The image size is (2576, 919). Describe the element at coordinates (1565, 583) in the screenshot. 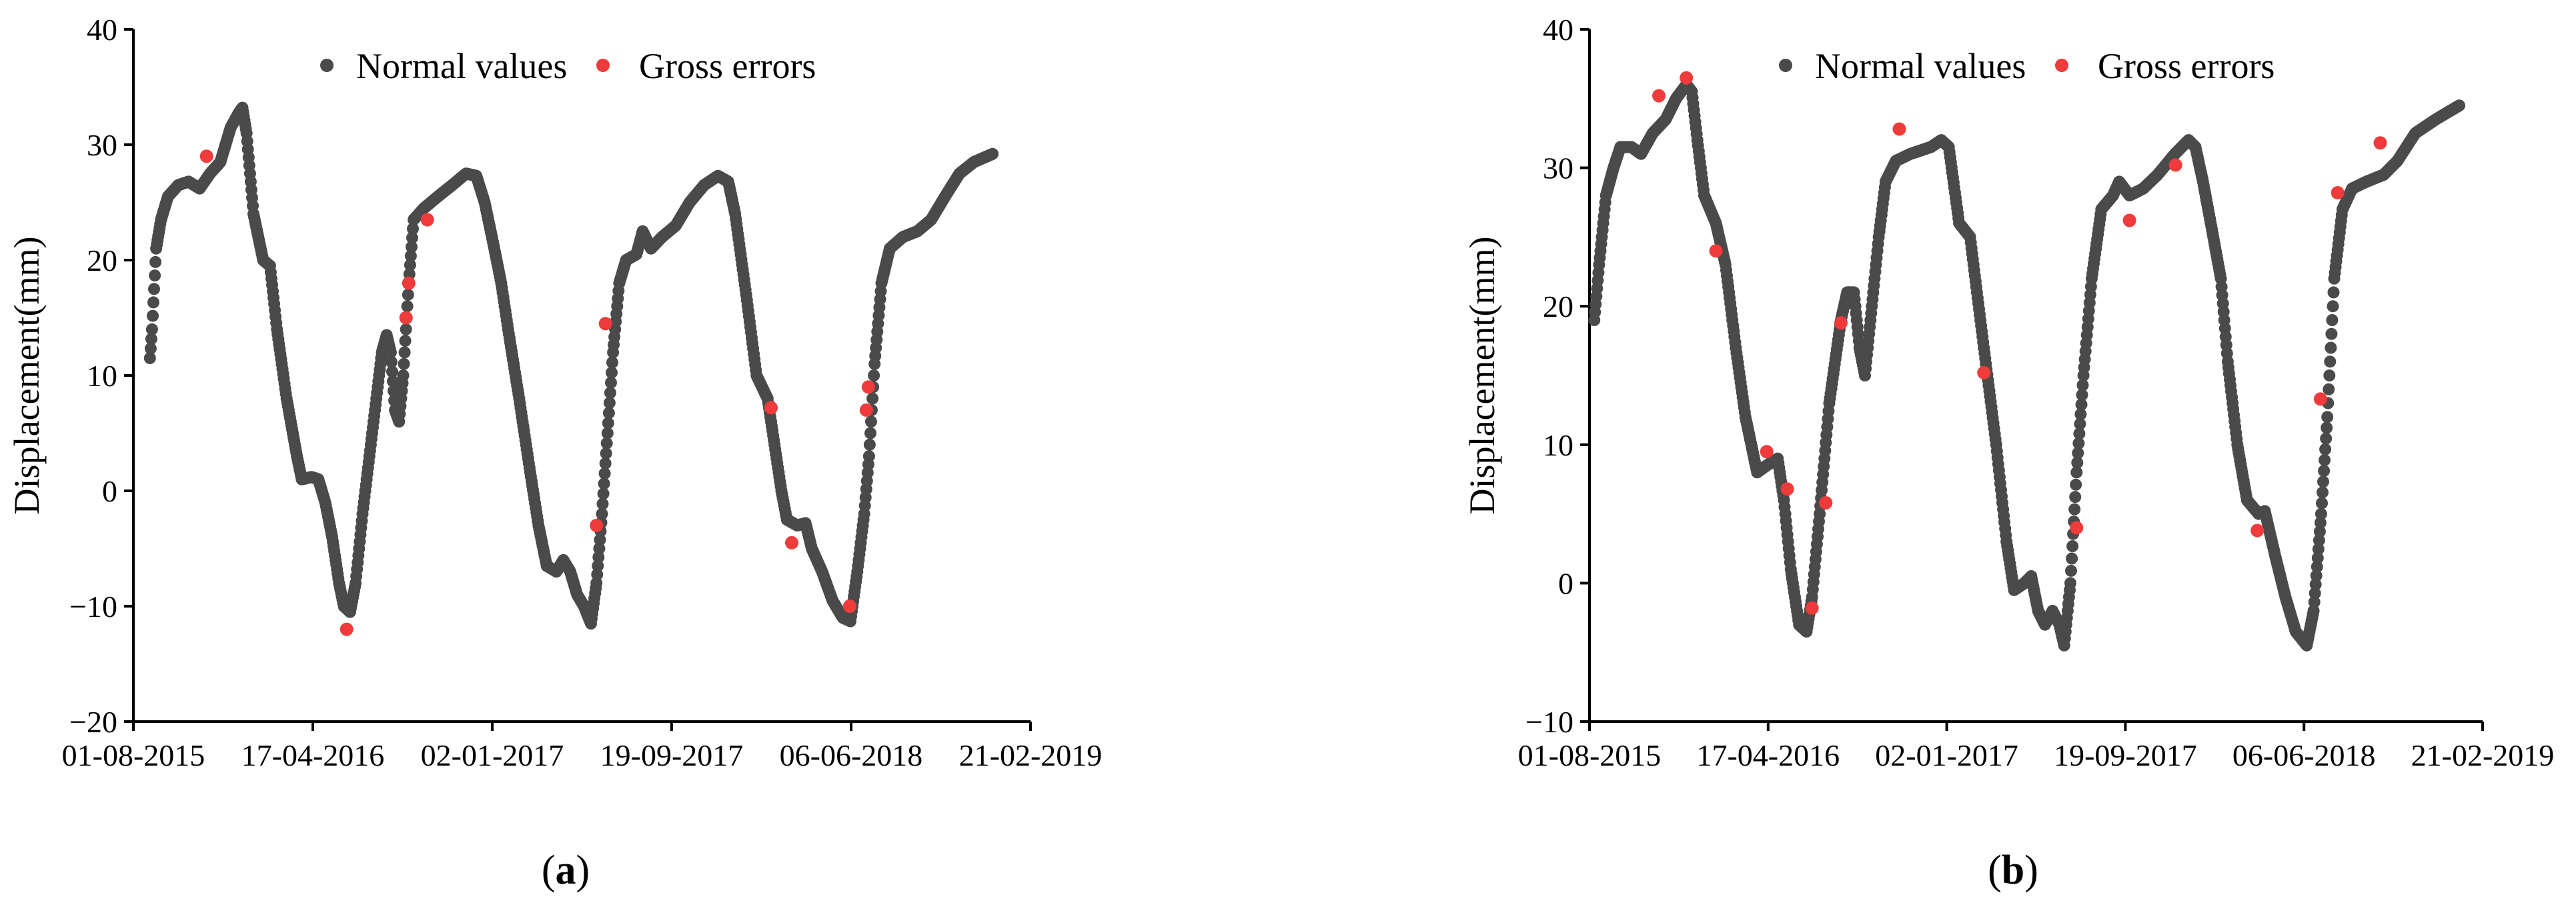

I see `y-tick-label: 0` at that location.